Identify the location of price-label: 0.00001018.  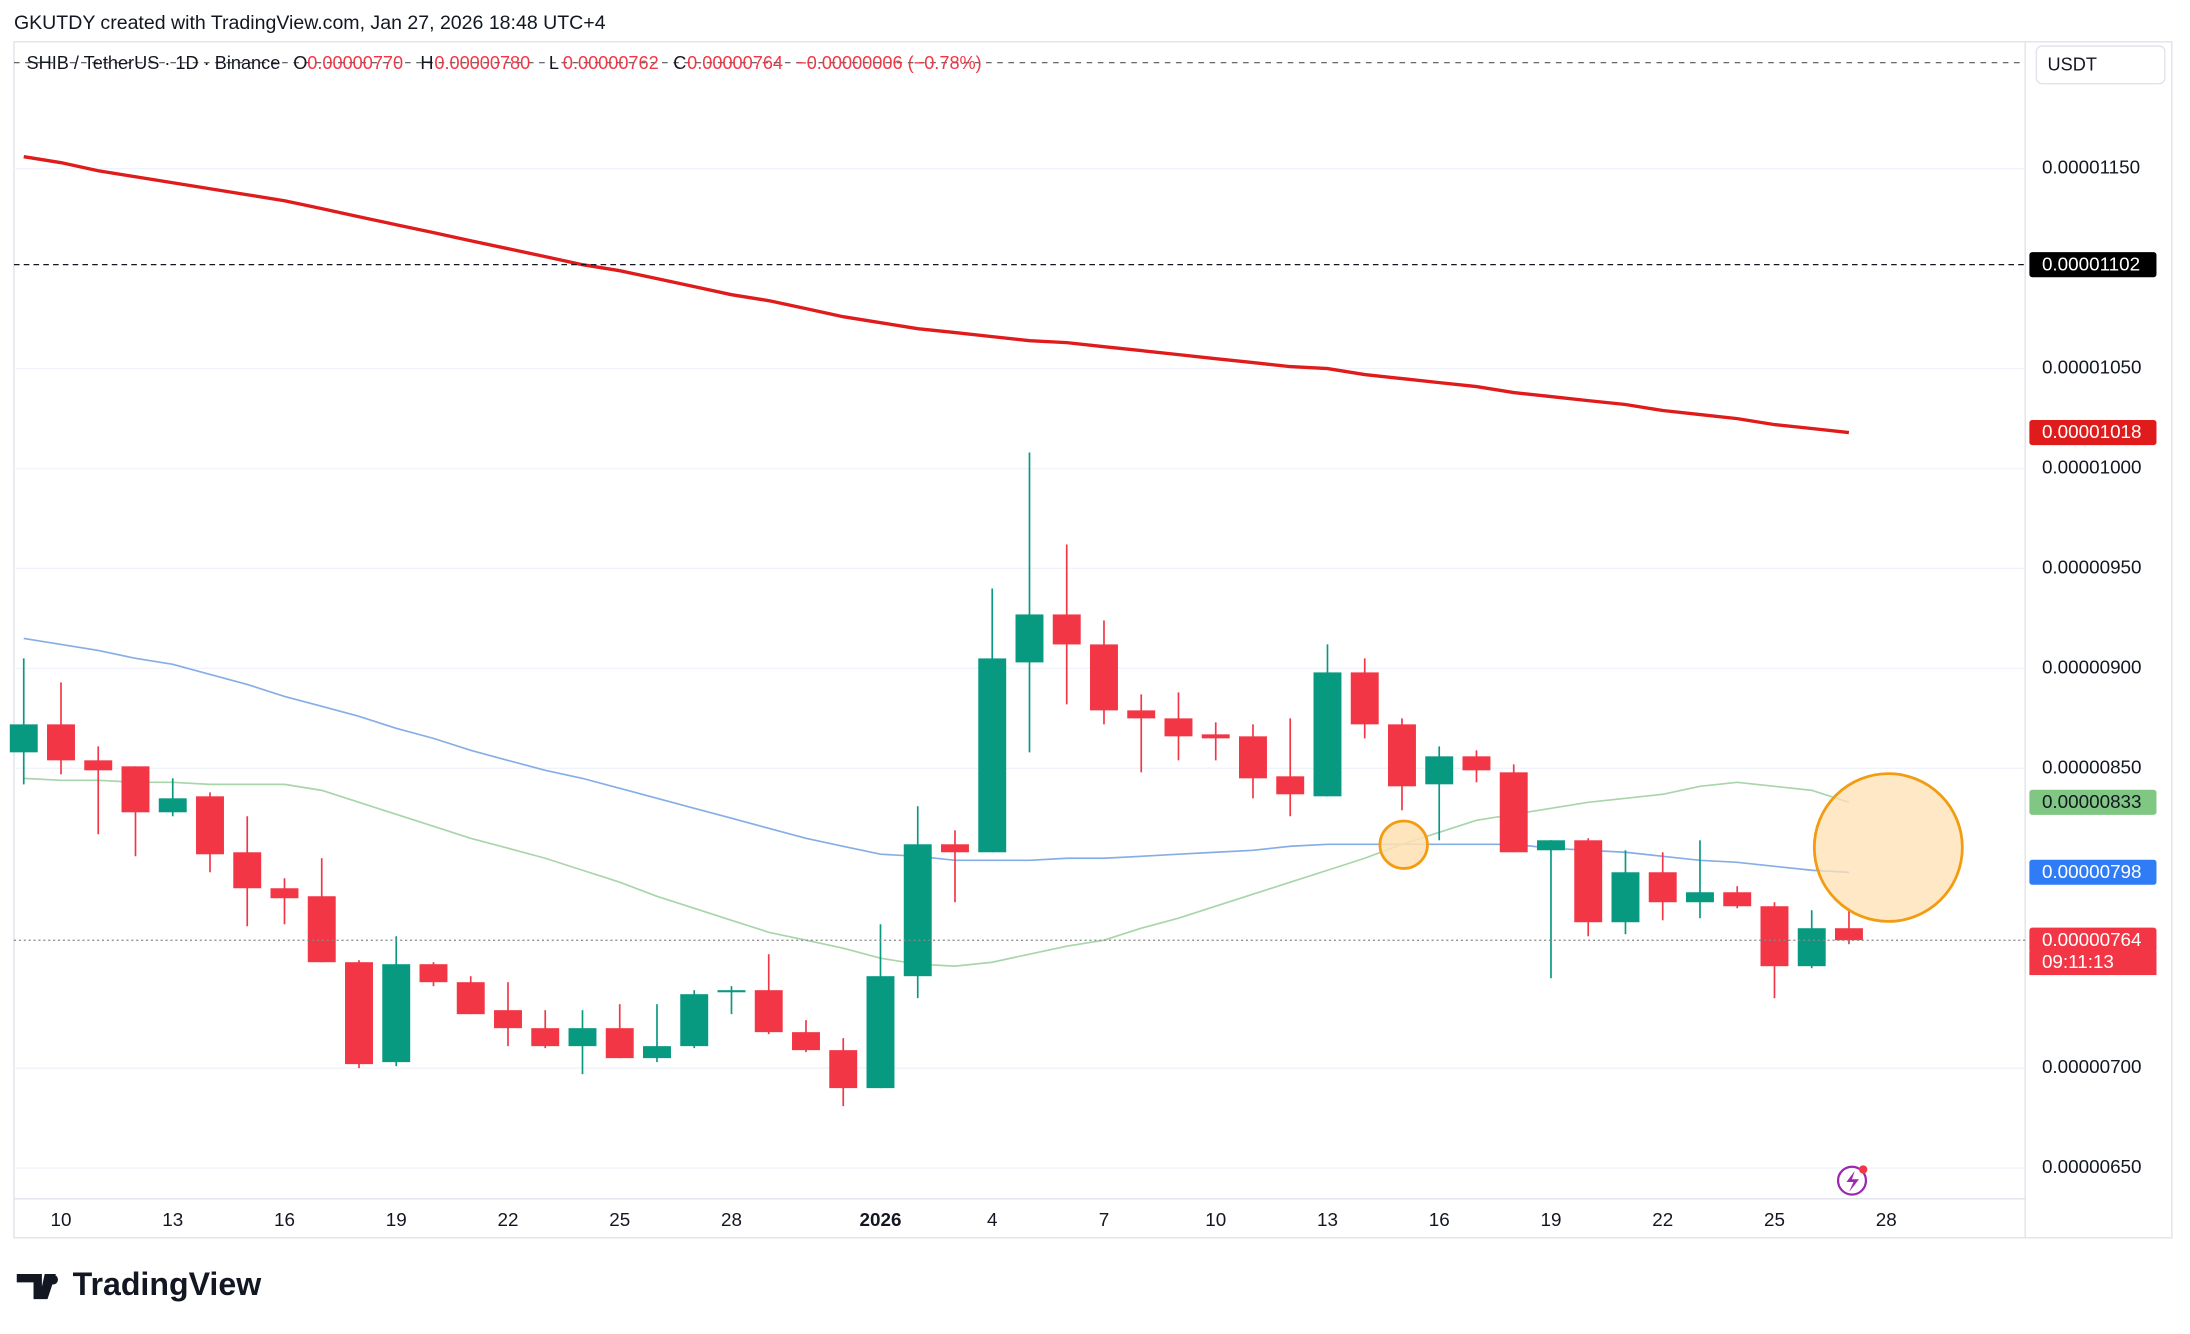
(2092, 431).